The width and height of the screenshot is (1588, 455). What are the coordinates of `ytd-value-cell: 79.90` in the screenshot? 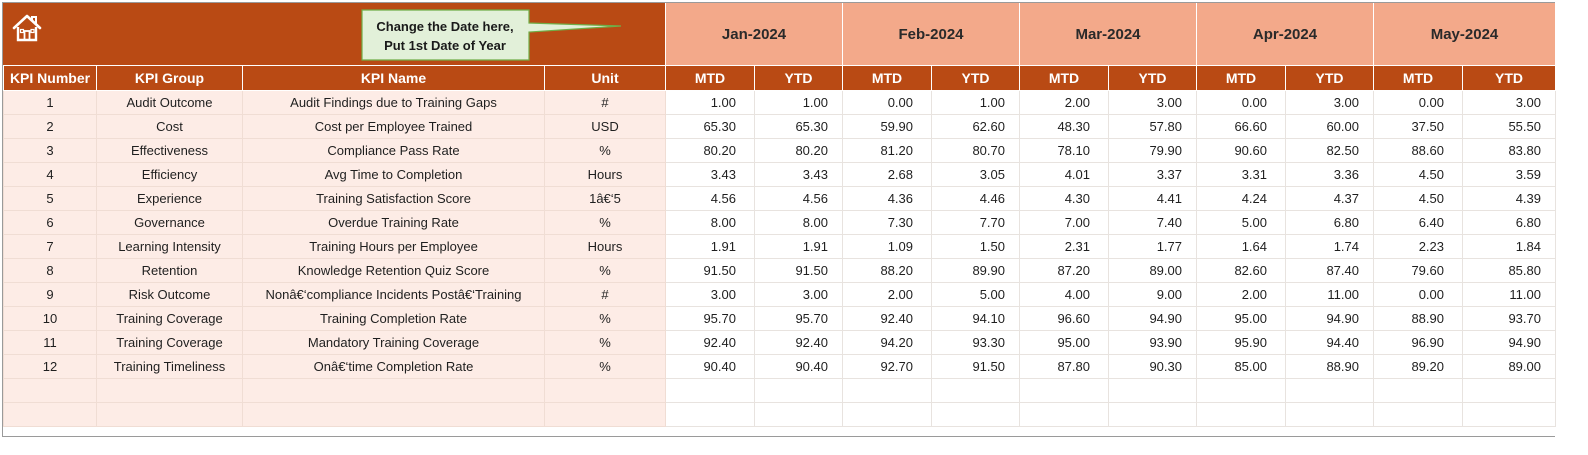 It's located at (1152, 150).